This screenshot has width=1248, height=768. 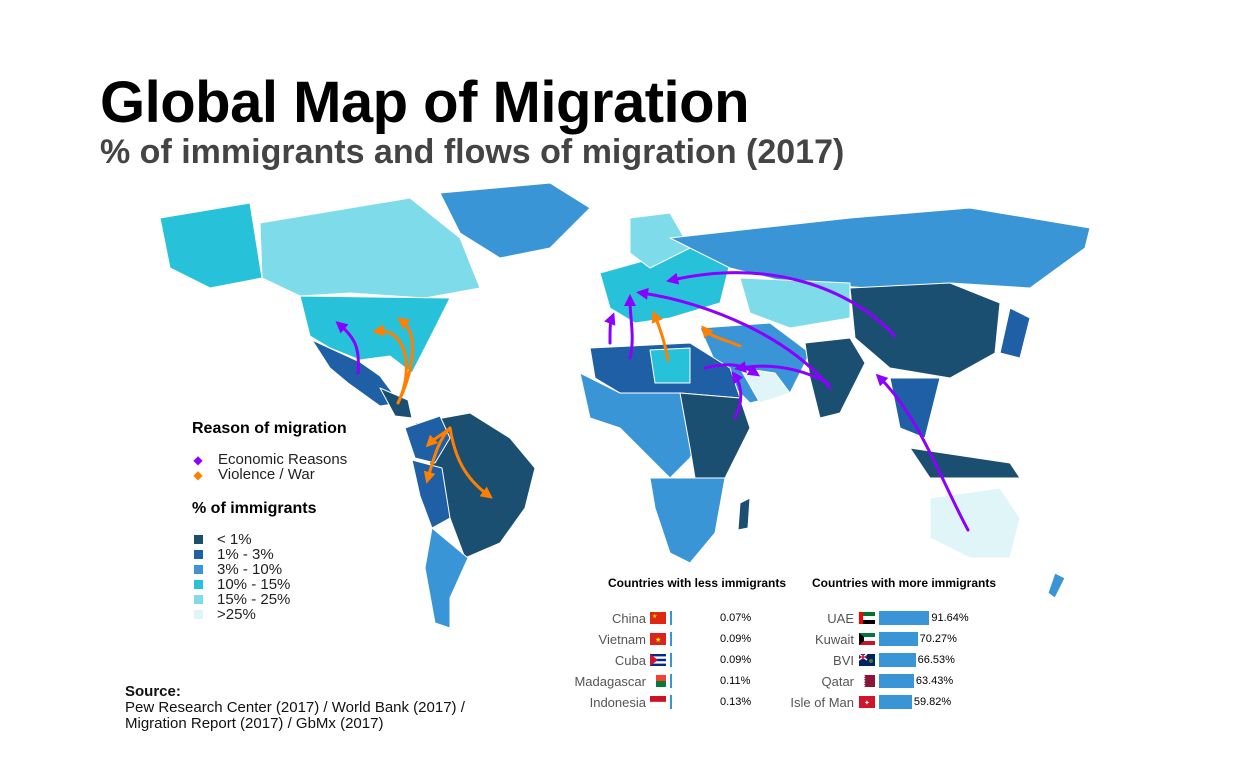 I want to click on flow-economic-australia-asia, so click(x=922, y=452).